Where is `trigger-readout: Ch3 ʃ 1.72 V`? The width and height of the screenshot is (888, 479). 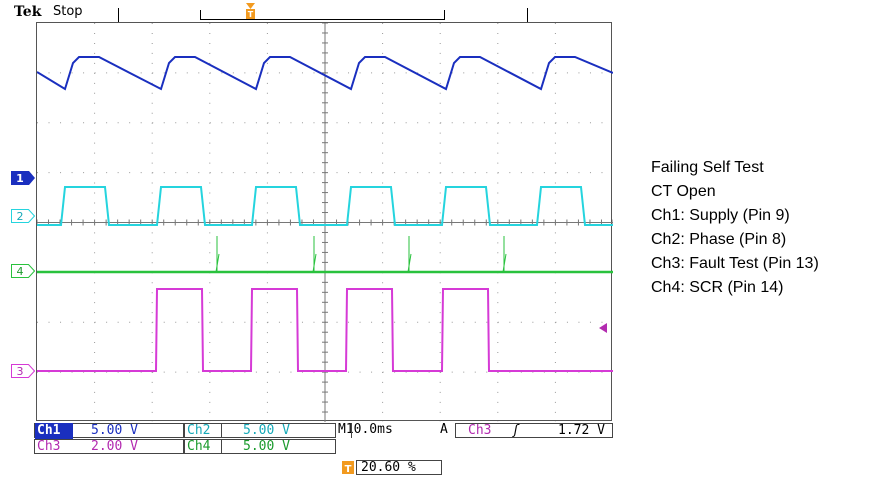 trigger-readout: Ch3 ʃ 1.72 V is located at coordinates (534, 430).